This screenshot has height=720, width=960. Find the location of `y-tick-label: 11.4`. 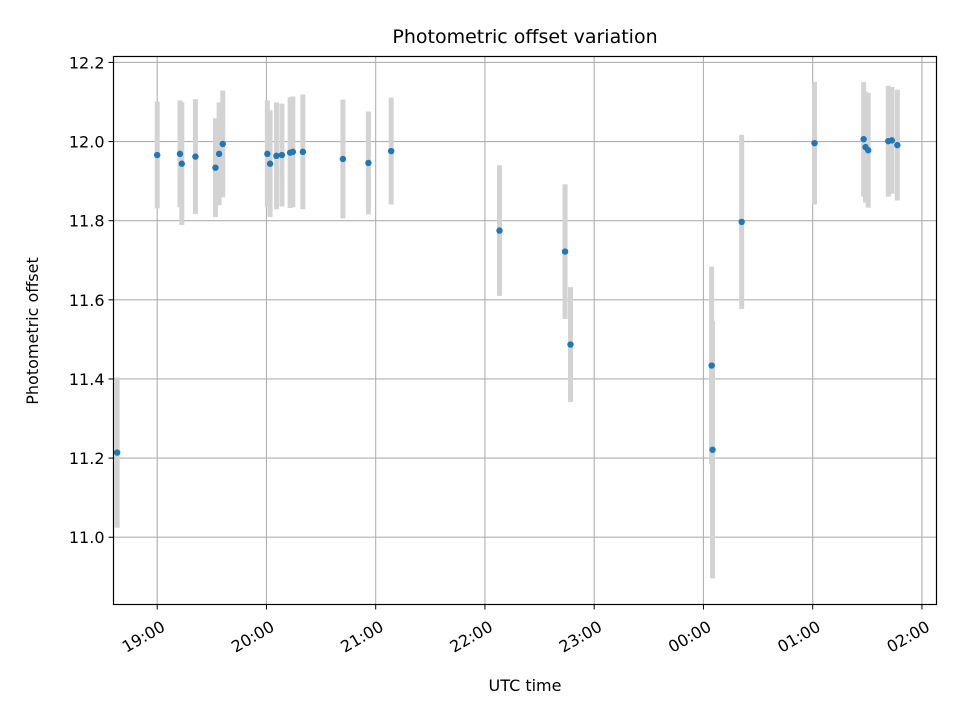

y-tick-label: 11.4 is located at coordinates (87, 379).